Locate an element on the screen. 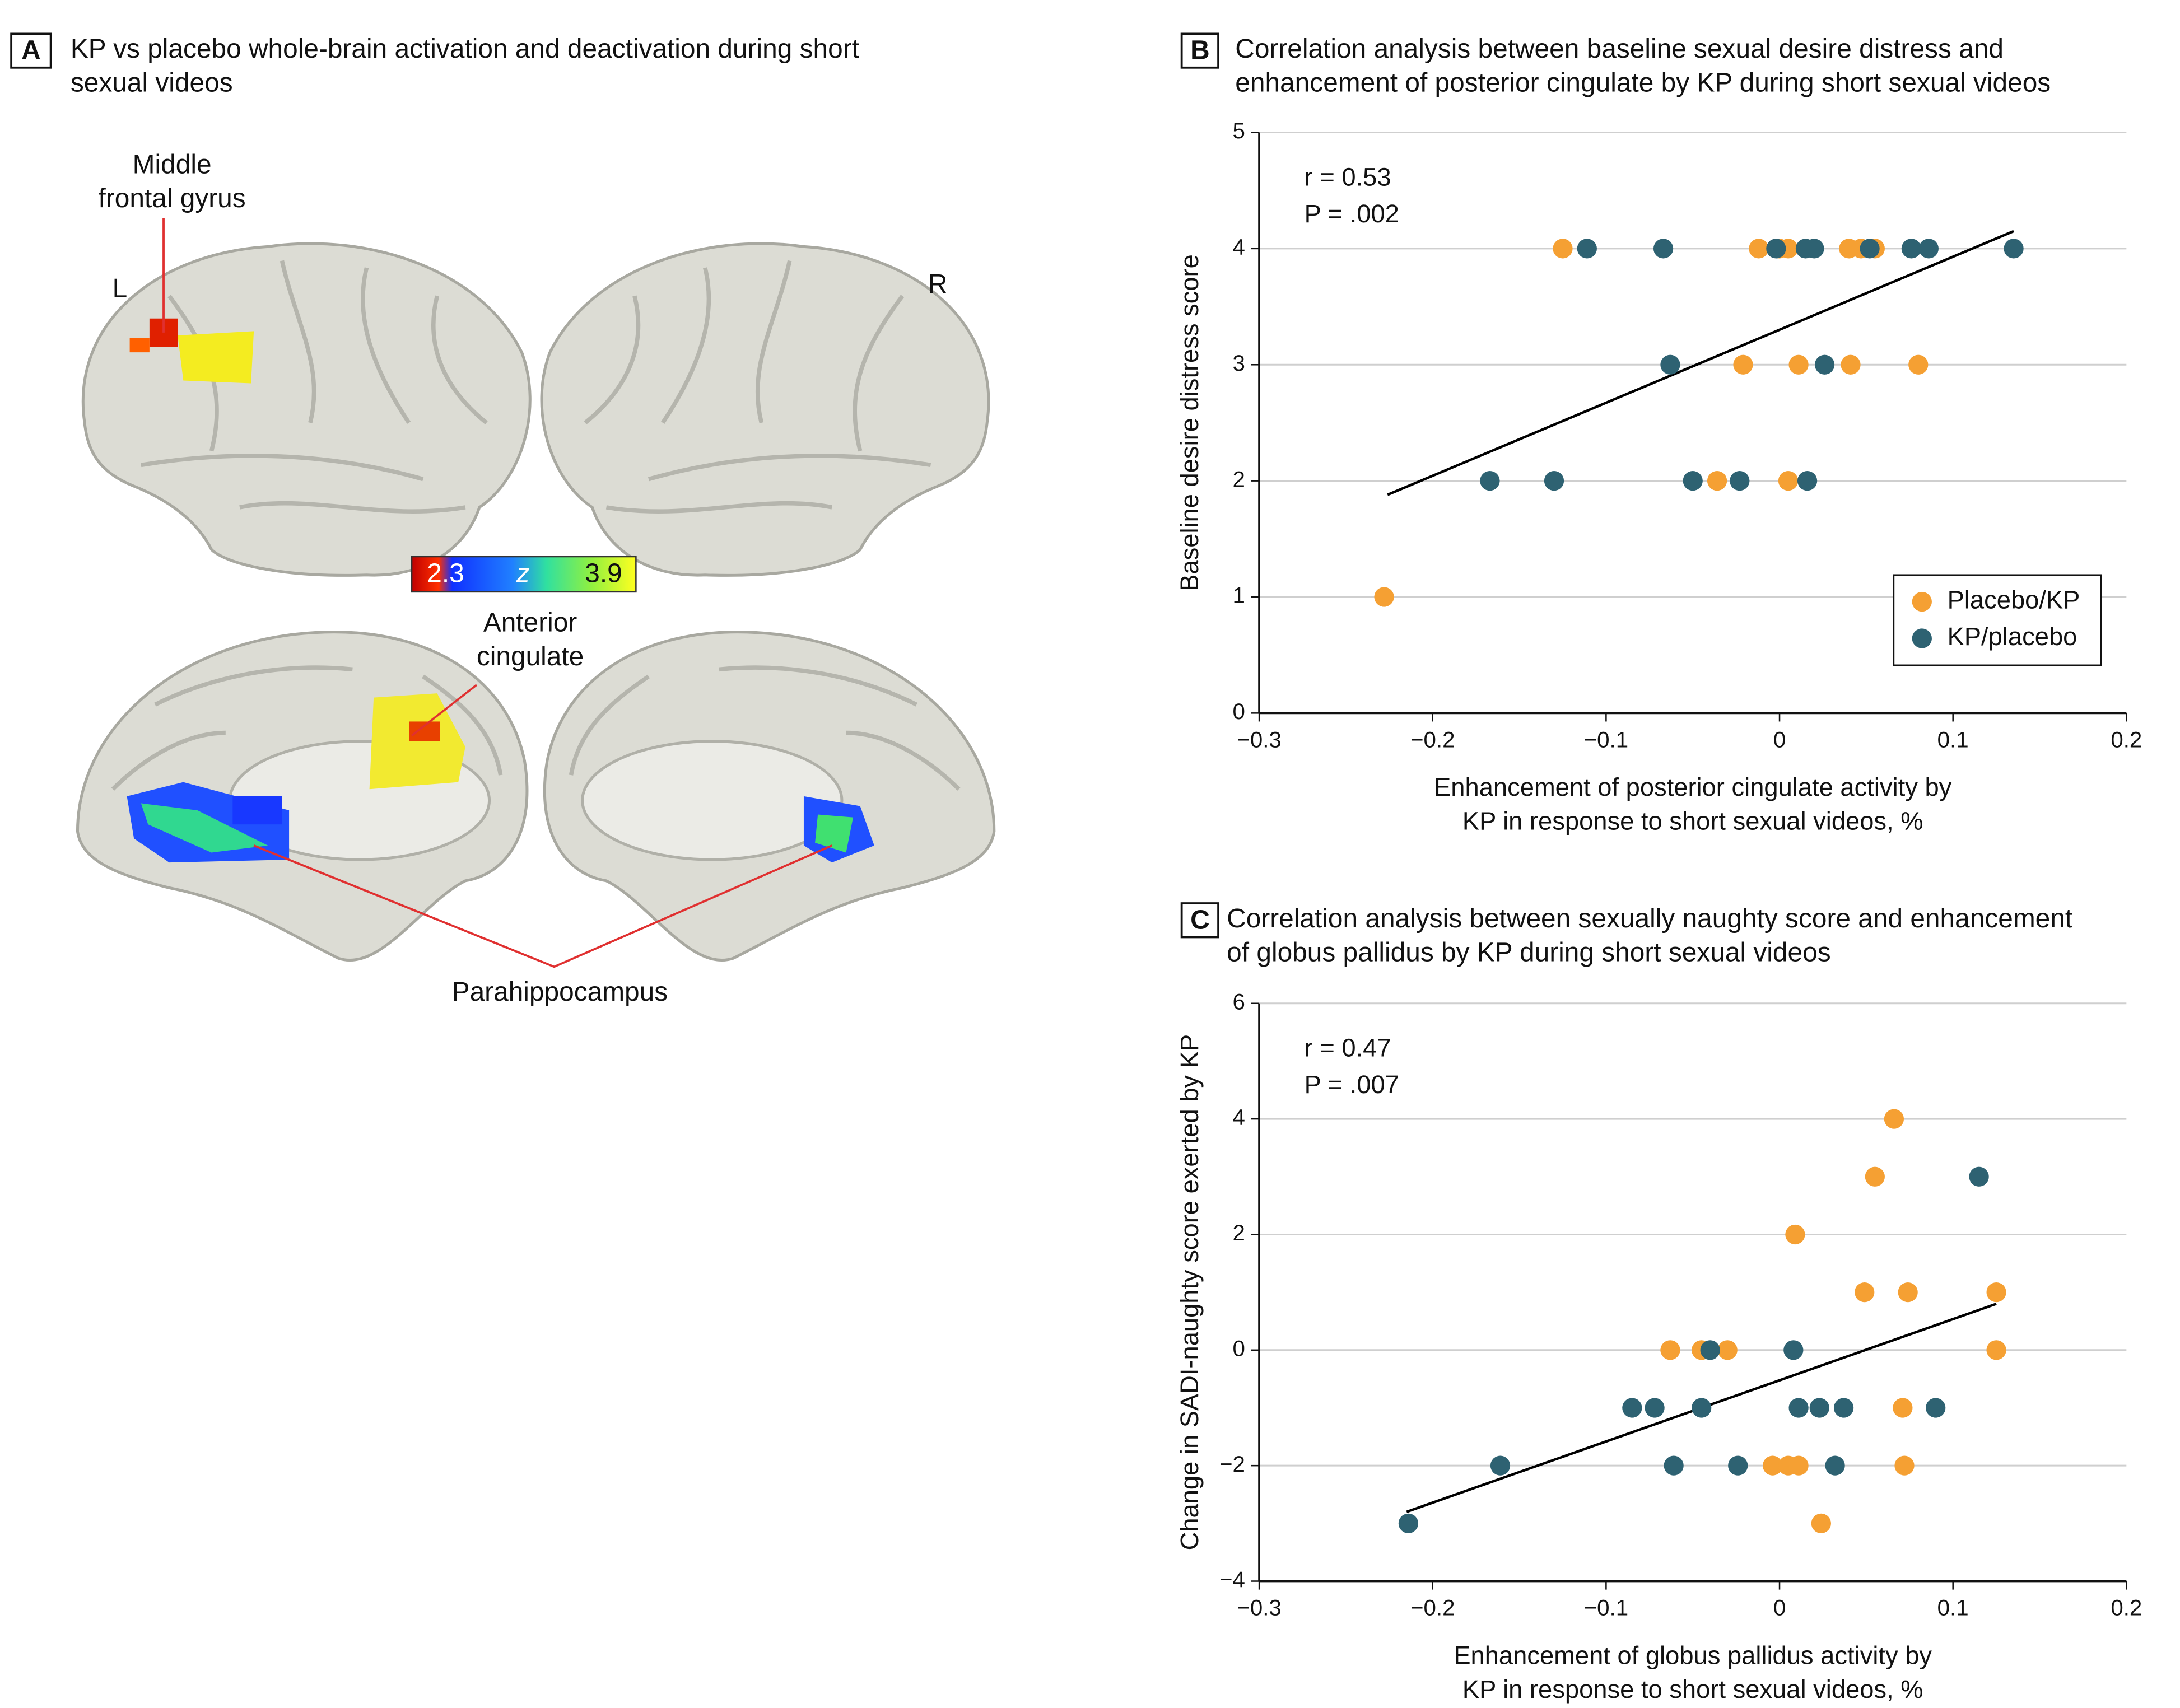  brain-left-lateral is located at coordinates (306, 410).